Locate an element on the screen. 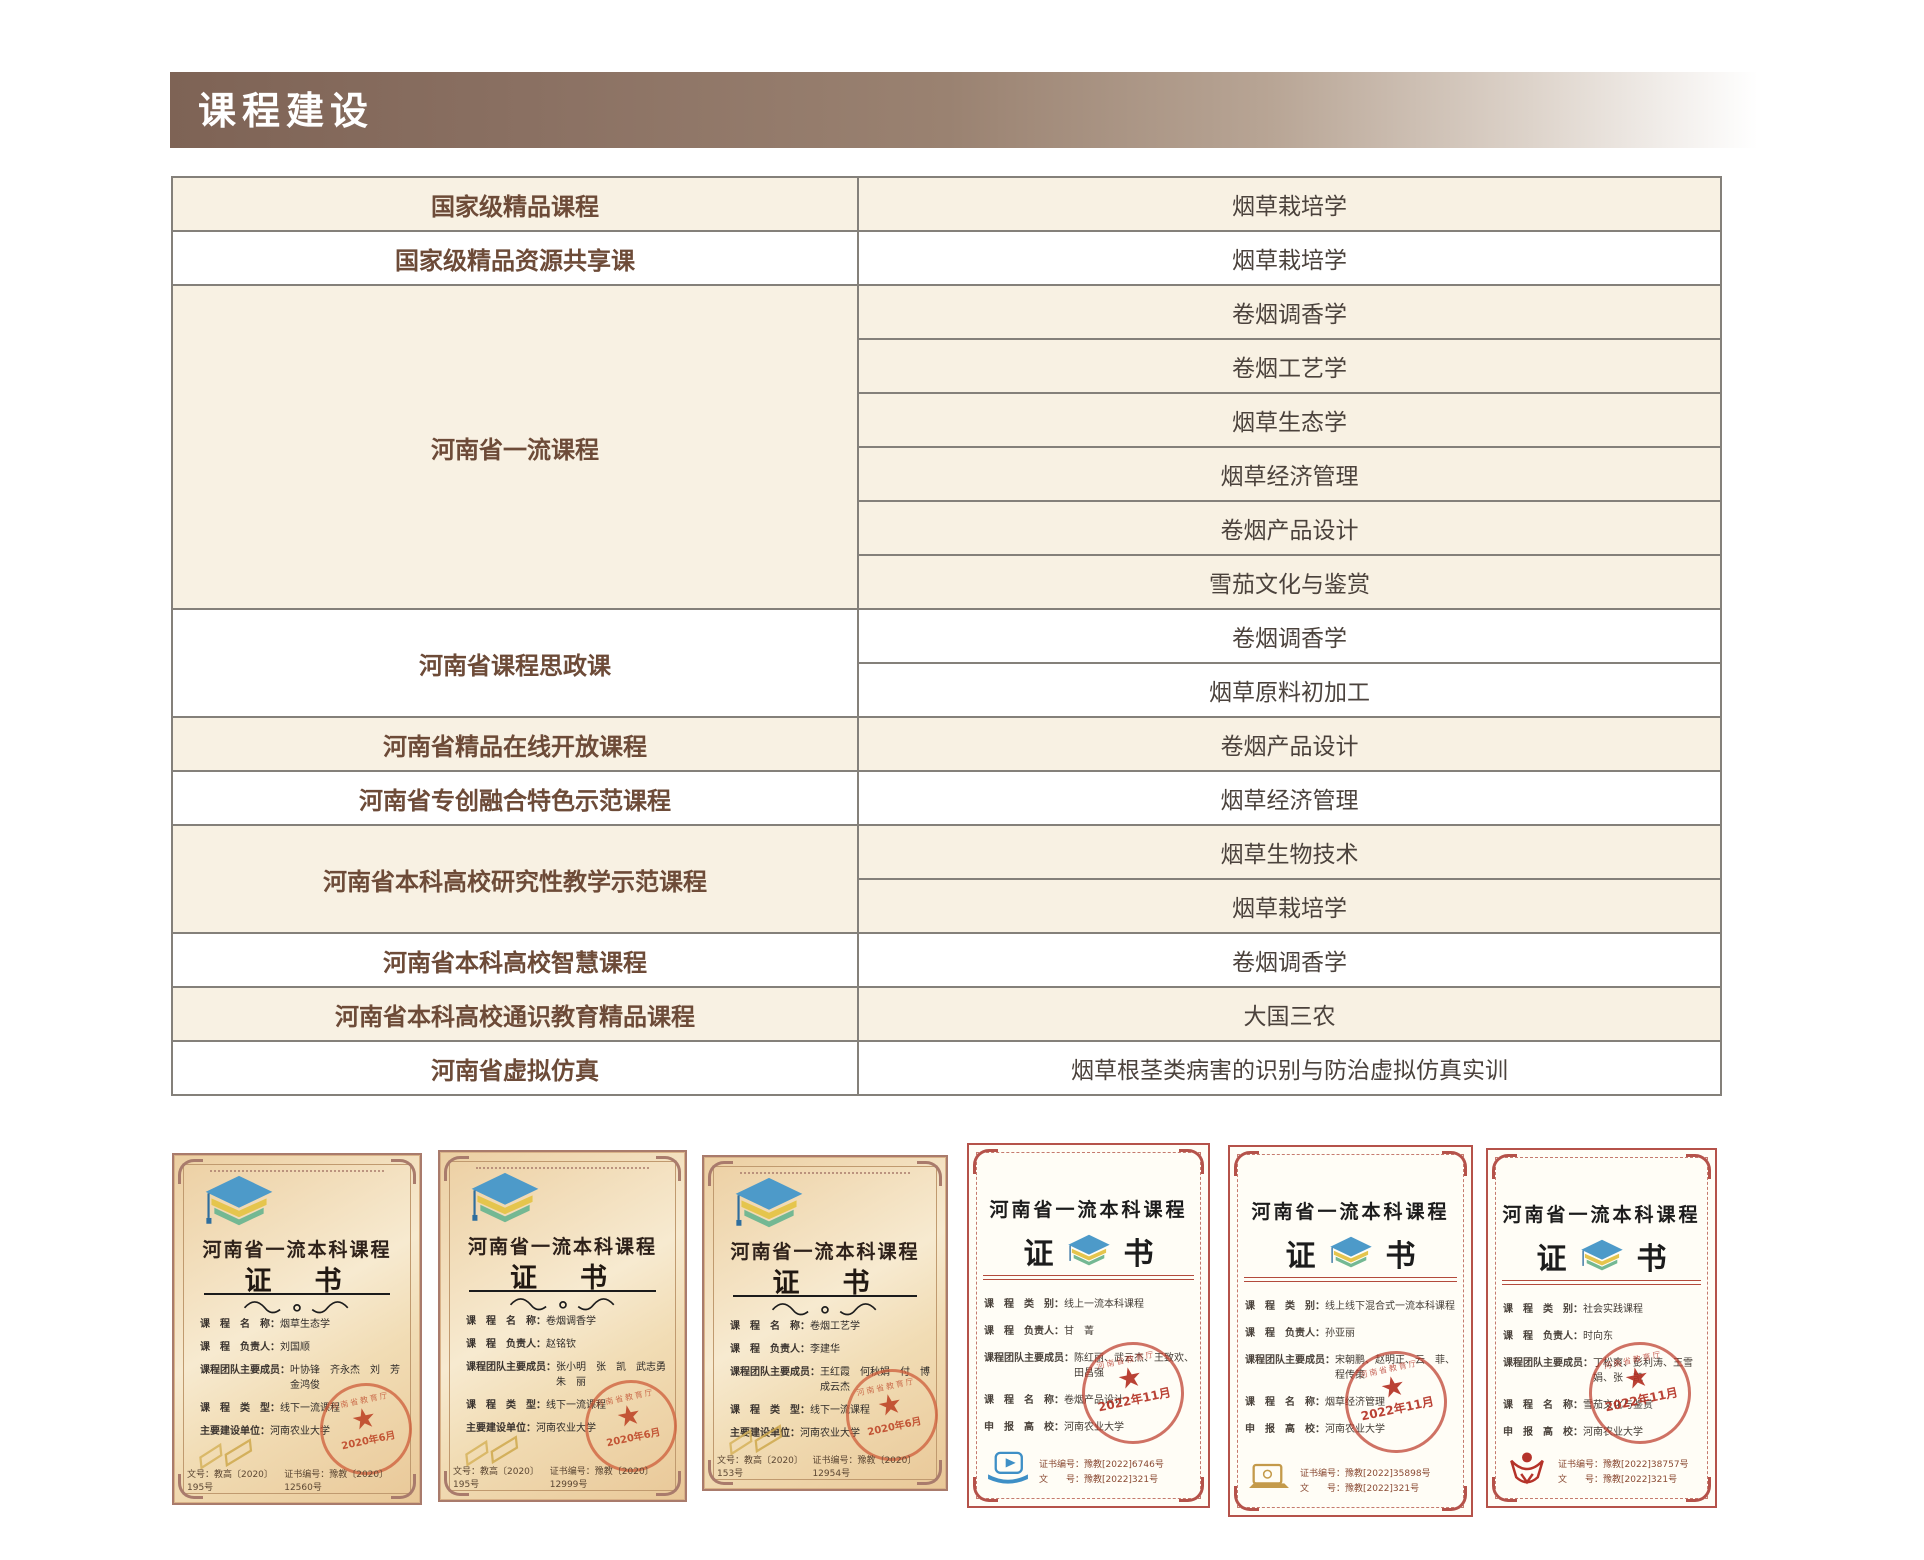 This screenshot has width=1924, height=1560. certificate-footer: 证书编号：豫教[2022]35898号 文 号：豫教[2022]321号 is located at coordinates (1365, 1482).